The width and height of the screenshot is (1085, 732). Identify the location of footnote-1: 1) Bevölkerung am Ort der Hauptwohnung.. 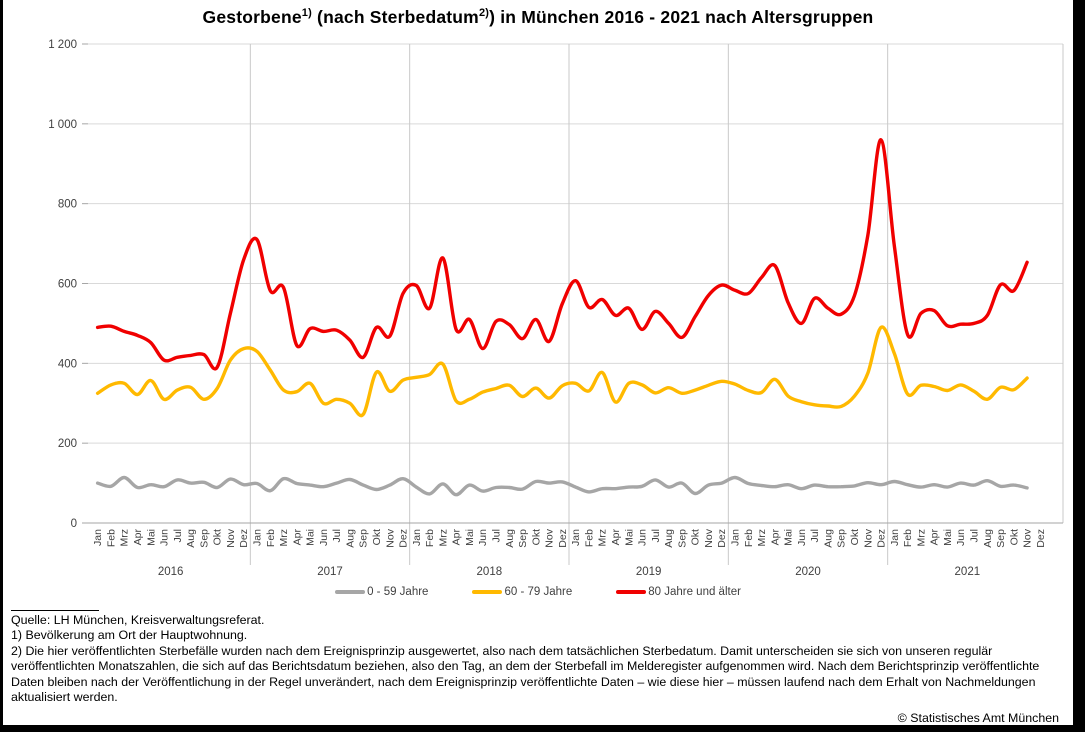
(129, 635).